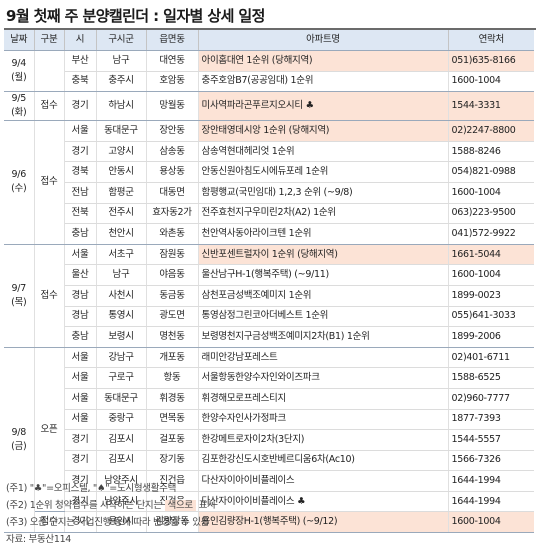 The height and width of the screenshot is (548, 540). What do you see at coordinates (172, 152) in the screenshot?
I see `town-cell: 삼송동` at bounding box center [172, 152].